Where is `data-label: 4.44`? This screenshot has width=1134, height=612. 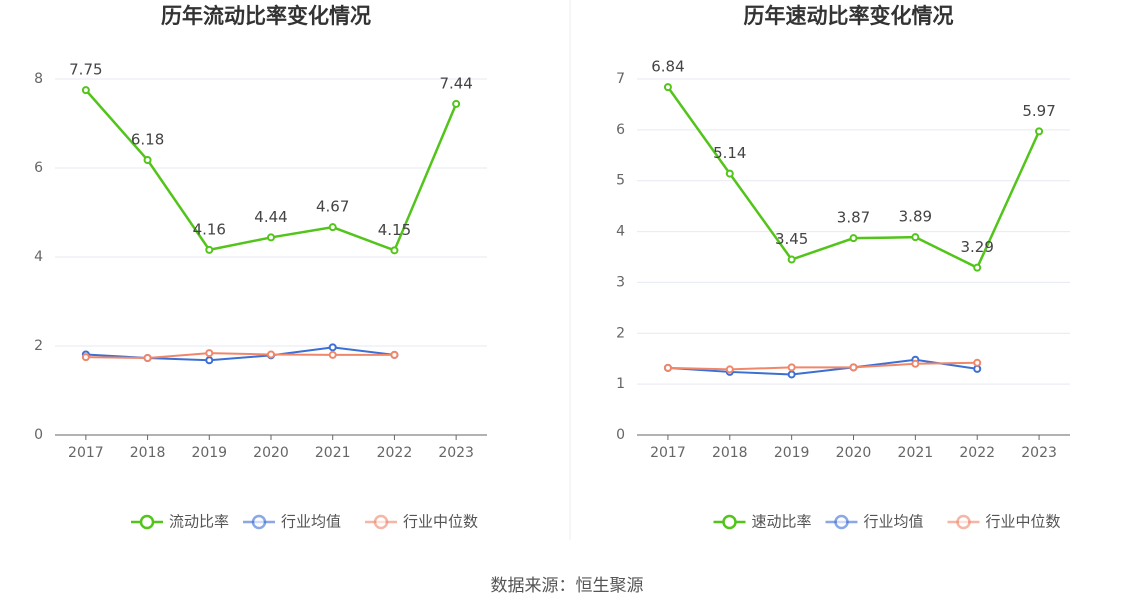
data-label: 4.44 is located at coordinates (270, 217).